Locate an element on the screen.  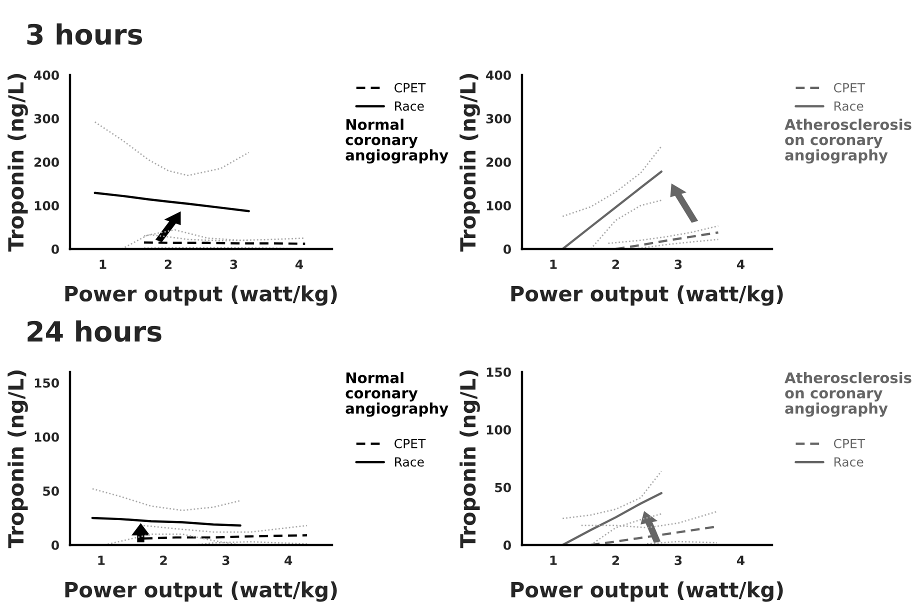
chart-title: 3 hours is located at coordinates (84, 34).